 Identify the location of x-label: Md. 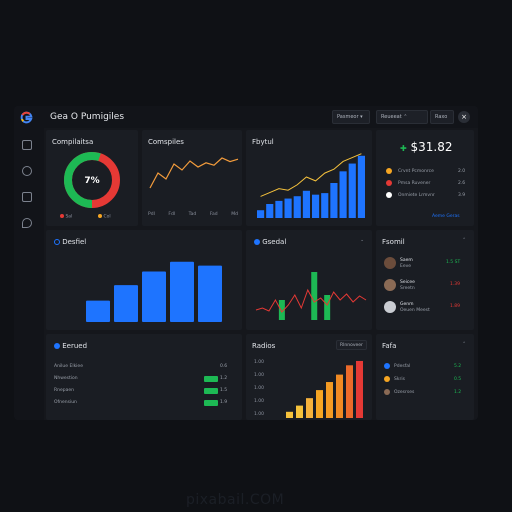
(234, 214).